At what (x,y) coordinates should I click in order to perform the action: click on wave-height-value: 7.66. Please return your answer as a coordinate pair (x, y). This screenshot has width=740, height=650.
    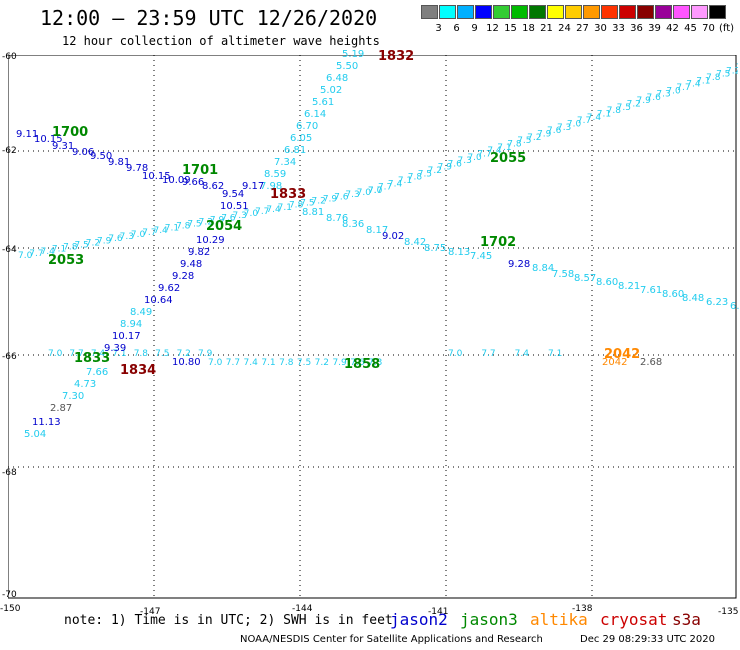
    Looking at the image, I should click on (97, 372).